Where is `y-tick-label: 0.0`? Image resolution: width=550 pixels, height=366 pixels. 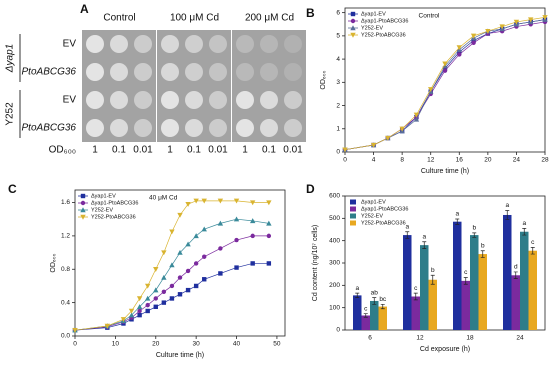
y-tick-label: 0.0 is located at coordinates (65, 336).